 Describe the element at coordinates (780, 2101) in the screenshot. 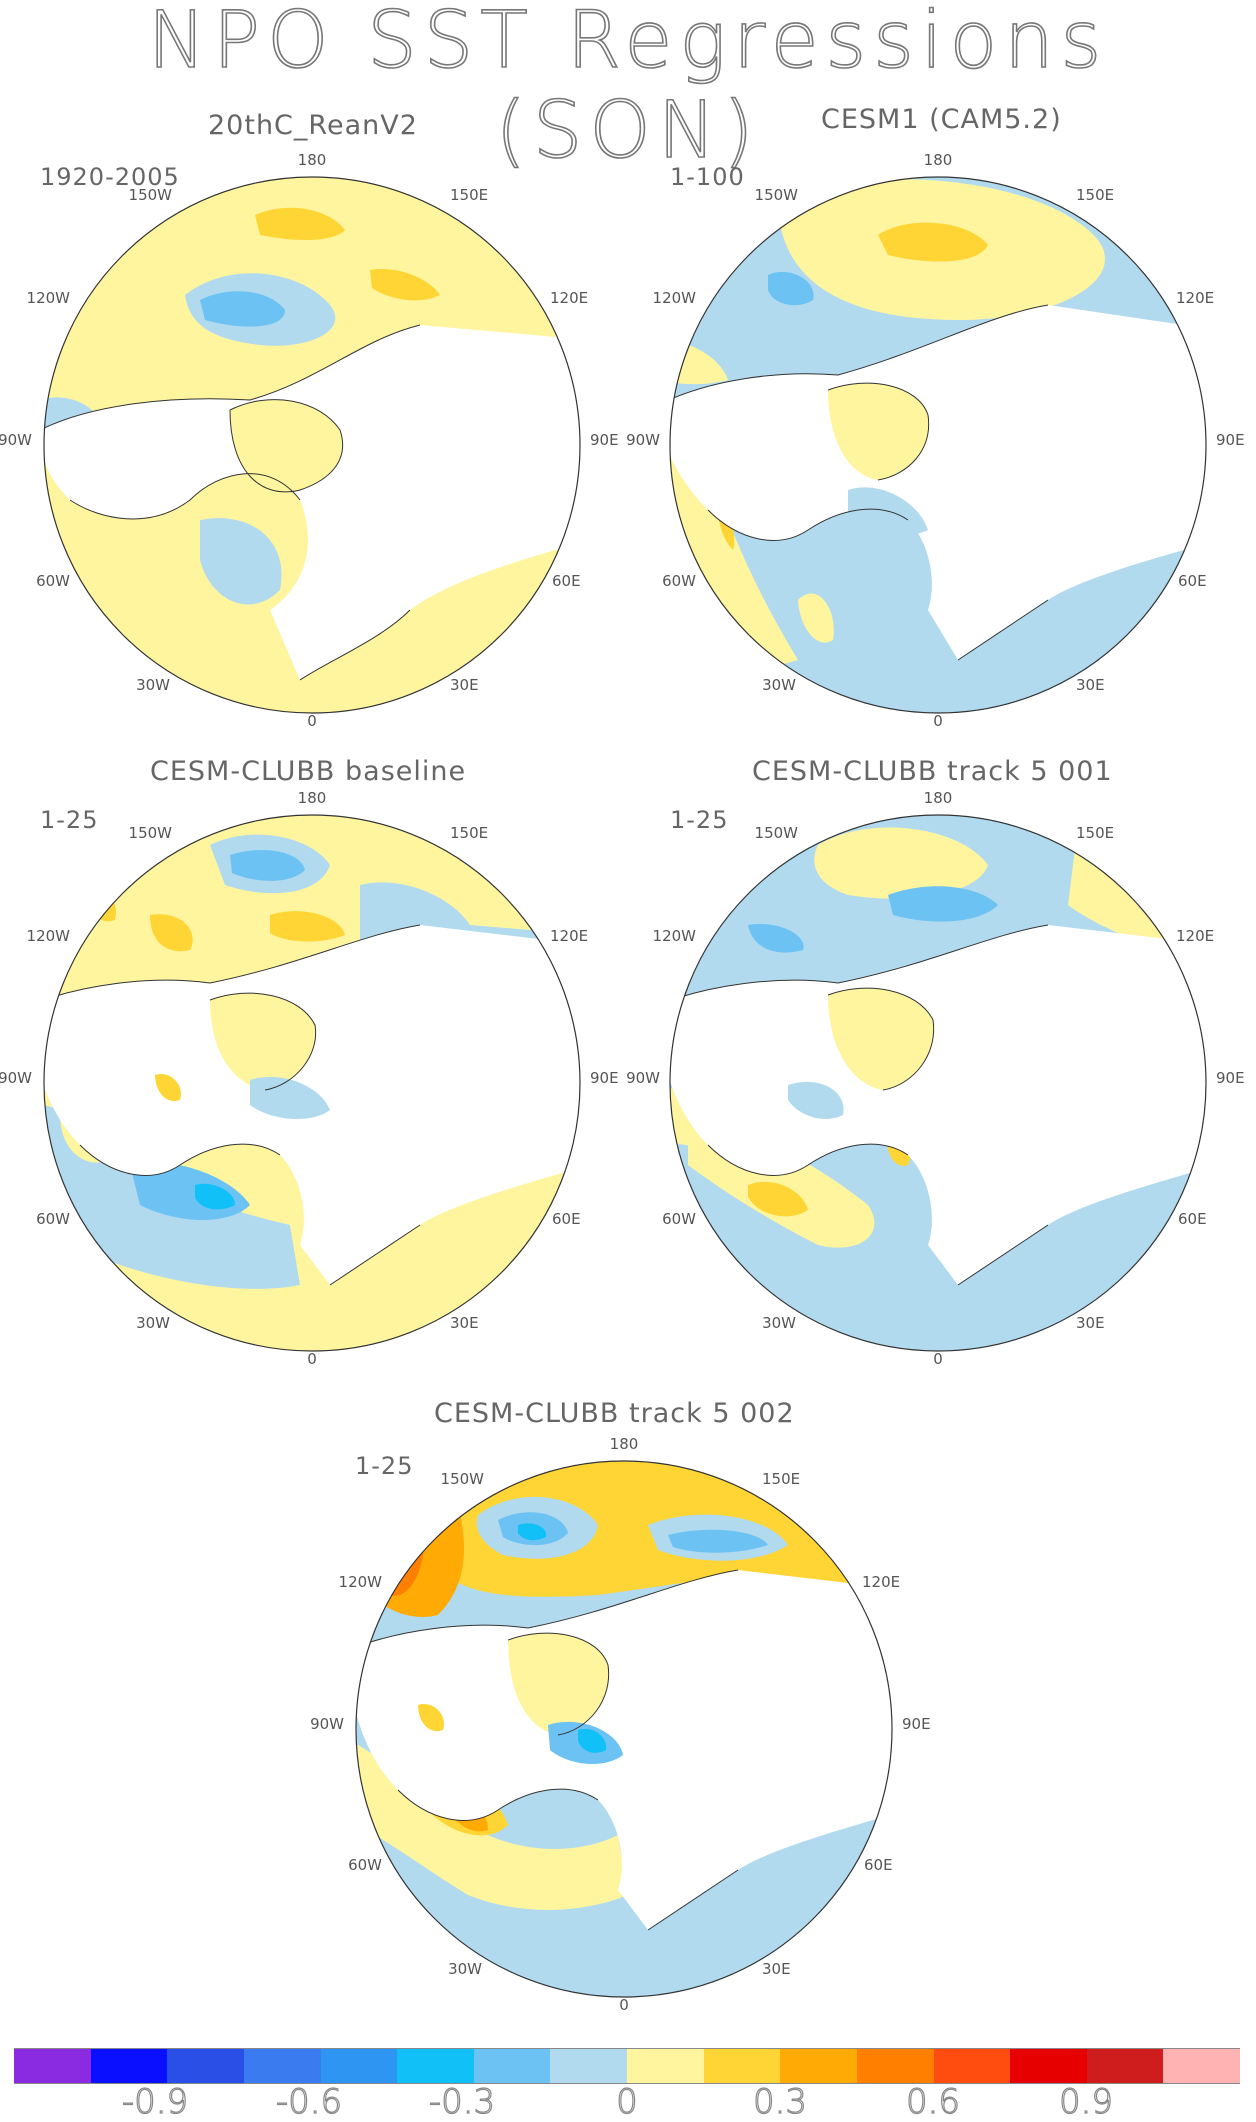

I see `colorbar-label: 0.3` at that location.